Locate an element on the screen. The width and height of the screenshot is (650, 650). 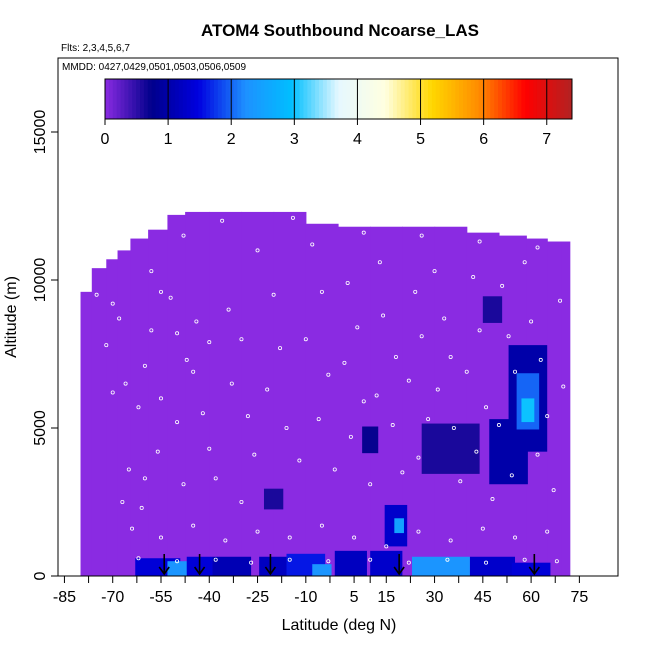
y-axis: 0 5000 10000 15000 is located at coordinates (45, 319).